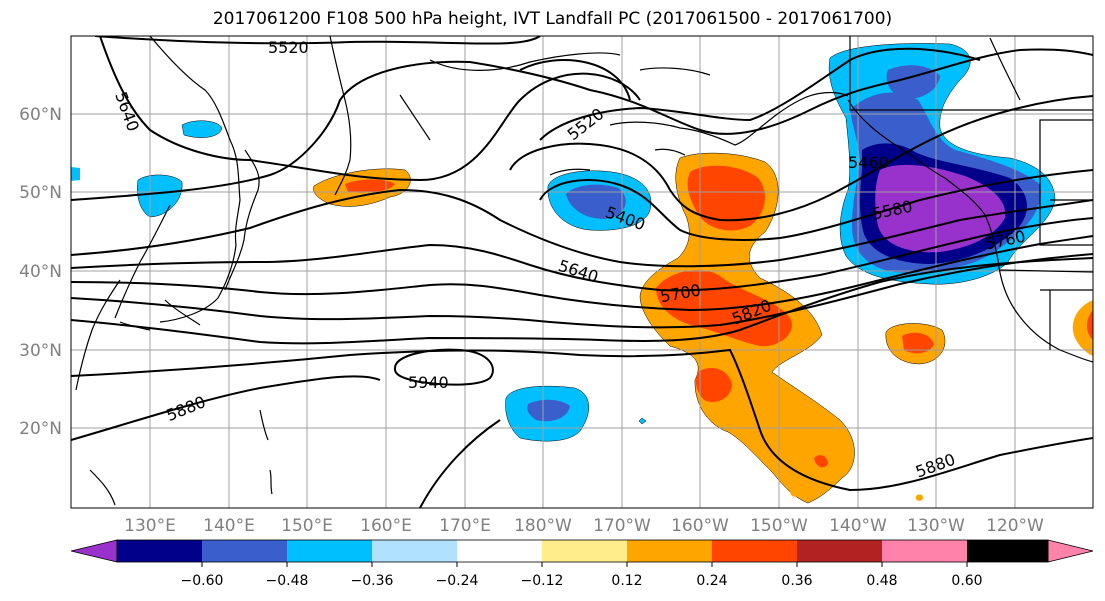 This screenshot has height=601, width=1105. Describe the element at coordinates (796, 581) in the screenshot. I see `colorbar-tick-label: 0.36` at that location.